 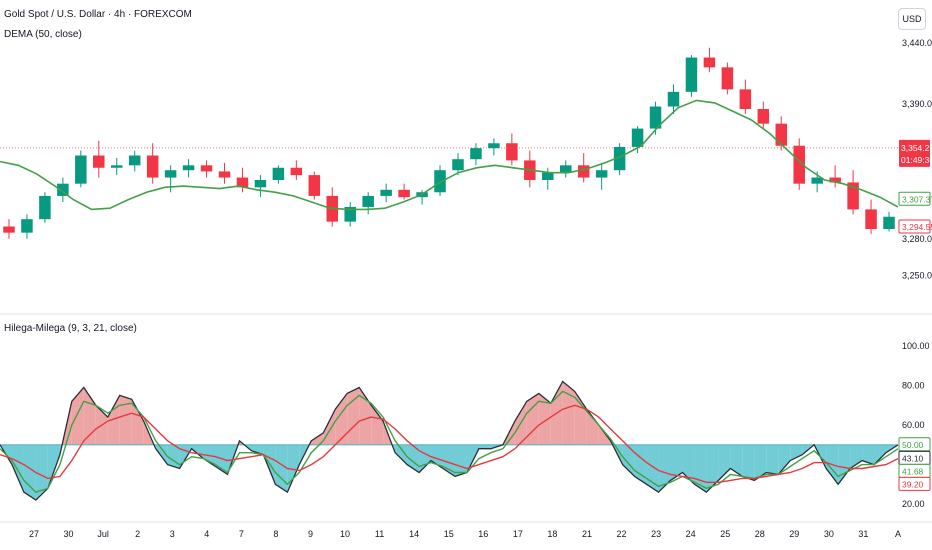 I want to click on price-tick-label: 3,280.00, so click(x=917, y=239).